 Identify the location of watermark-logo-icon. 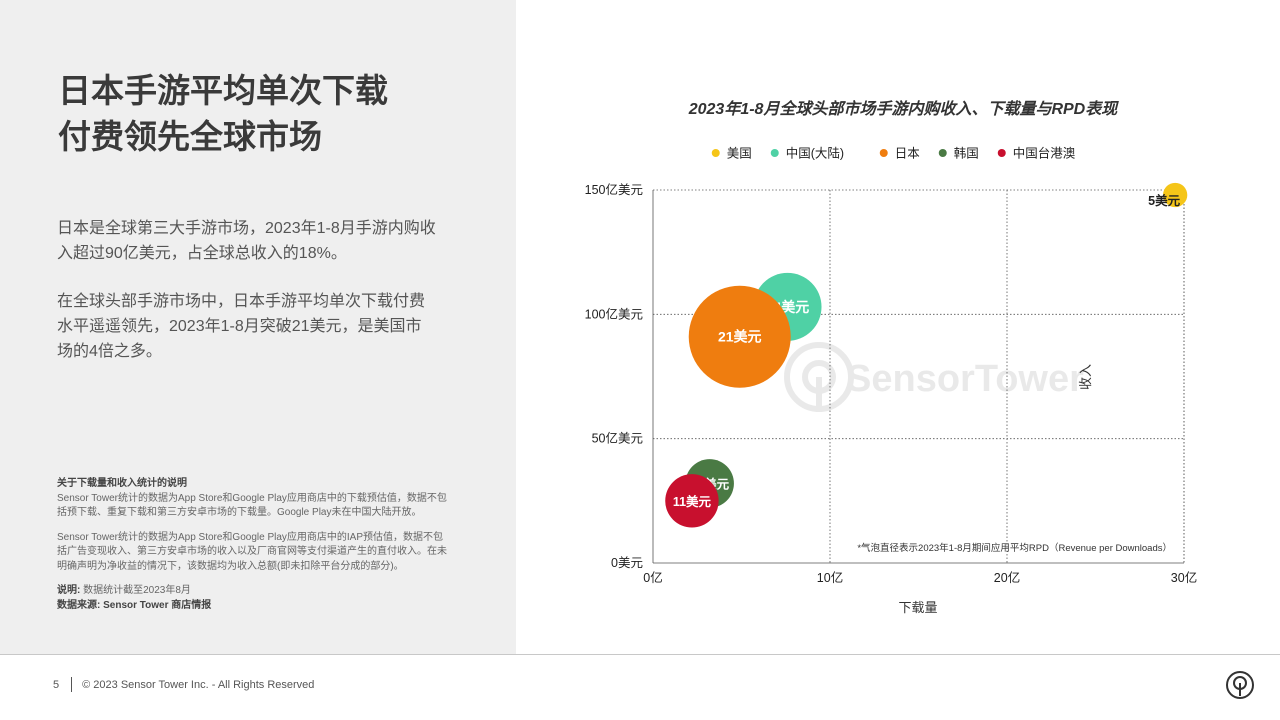
(819, 377).